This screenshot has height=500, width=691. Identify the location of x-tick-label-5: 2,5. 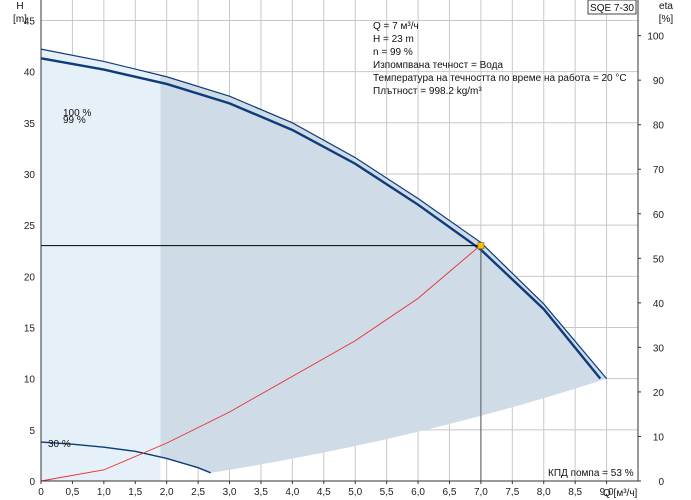
(198, 492).